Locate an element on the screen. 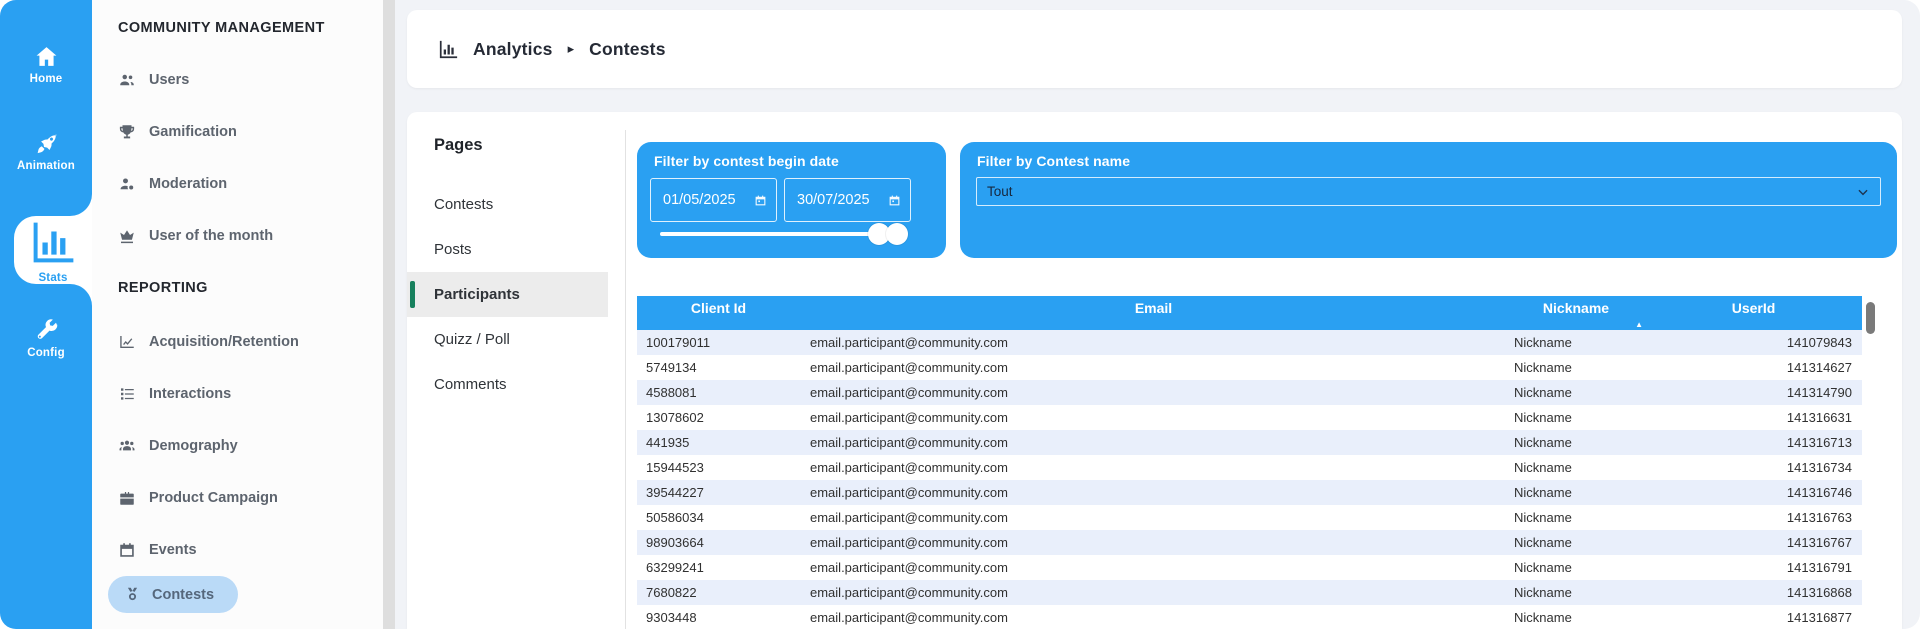 This screenshot has height=629, width=1920. selected-page-indicator is located at coordinates (412, 294).